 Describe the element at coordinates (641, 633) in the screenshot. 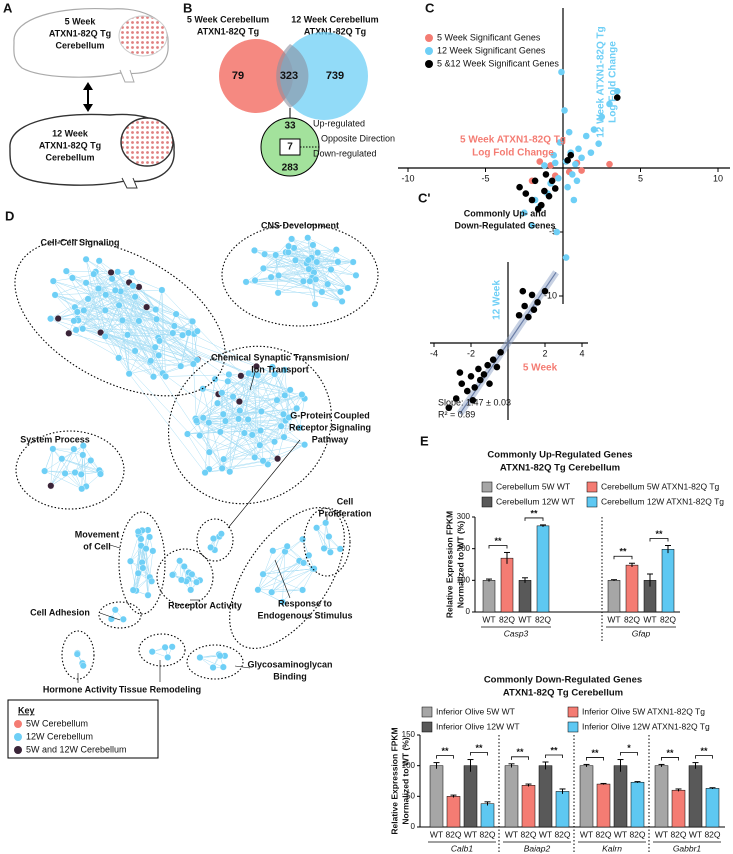

I see `category-label: Gfap` at that location.